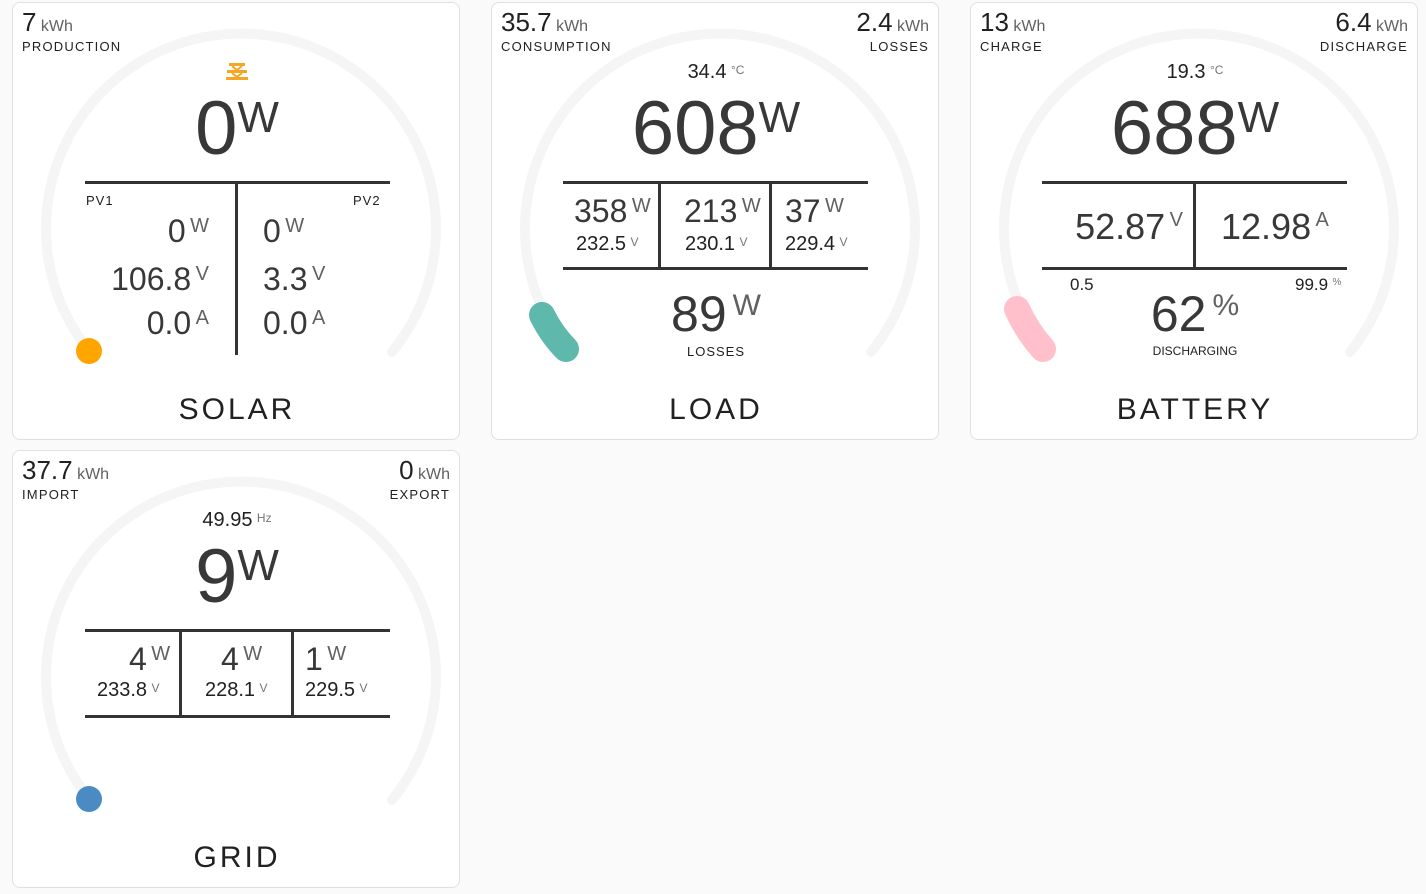  I want to click on battery-power-unit: W, so click(1258, 117).